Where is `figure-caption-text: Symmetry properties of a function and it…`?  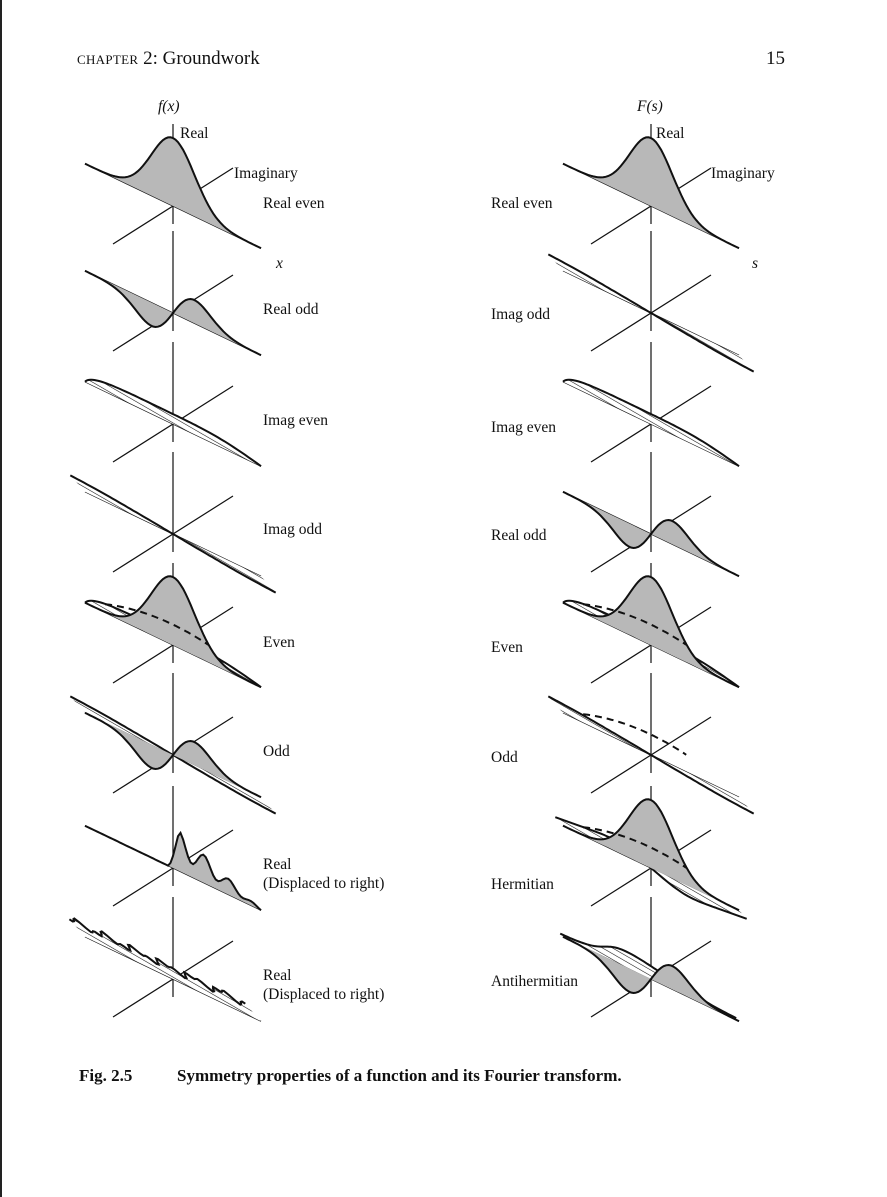 figure-caption-text: Symmetry properties of a function and it… is located at coordinates (399, 1075).